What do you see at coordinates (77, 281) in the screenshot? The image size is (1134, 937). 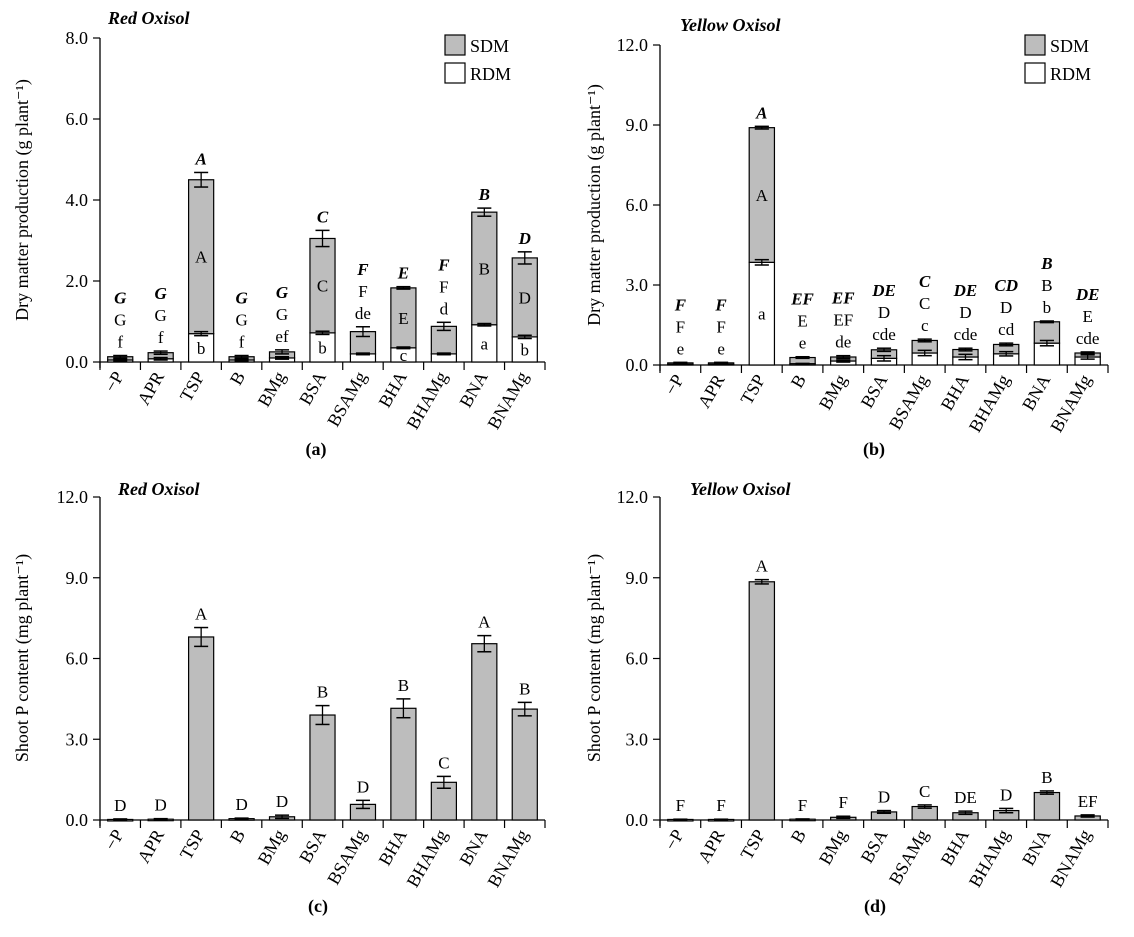 I see `y-tick-label: 2.0` at bounding box center [77, 281].